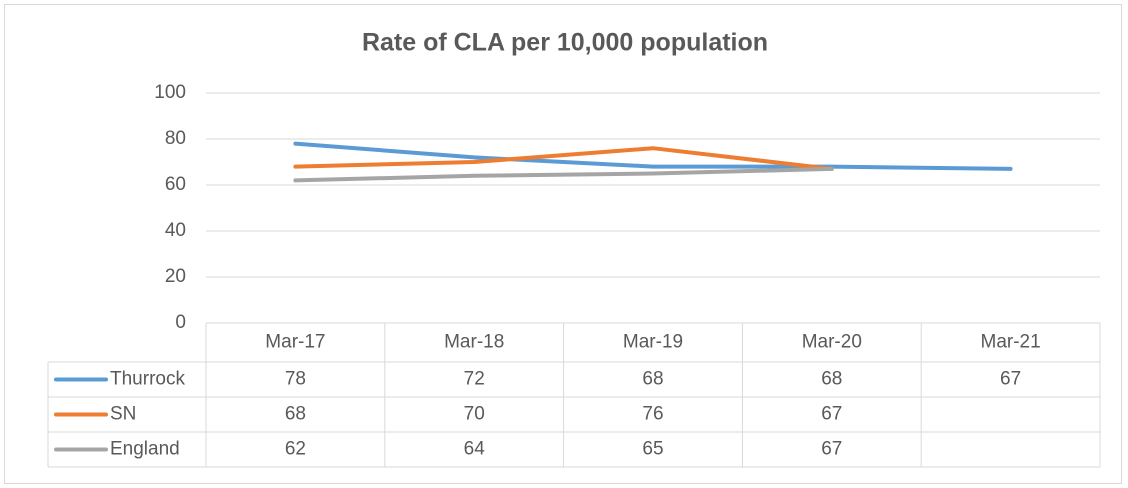  I want to click on y-tick-label: 80, so click(175, 138).